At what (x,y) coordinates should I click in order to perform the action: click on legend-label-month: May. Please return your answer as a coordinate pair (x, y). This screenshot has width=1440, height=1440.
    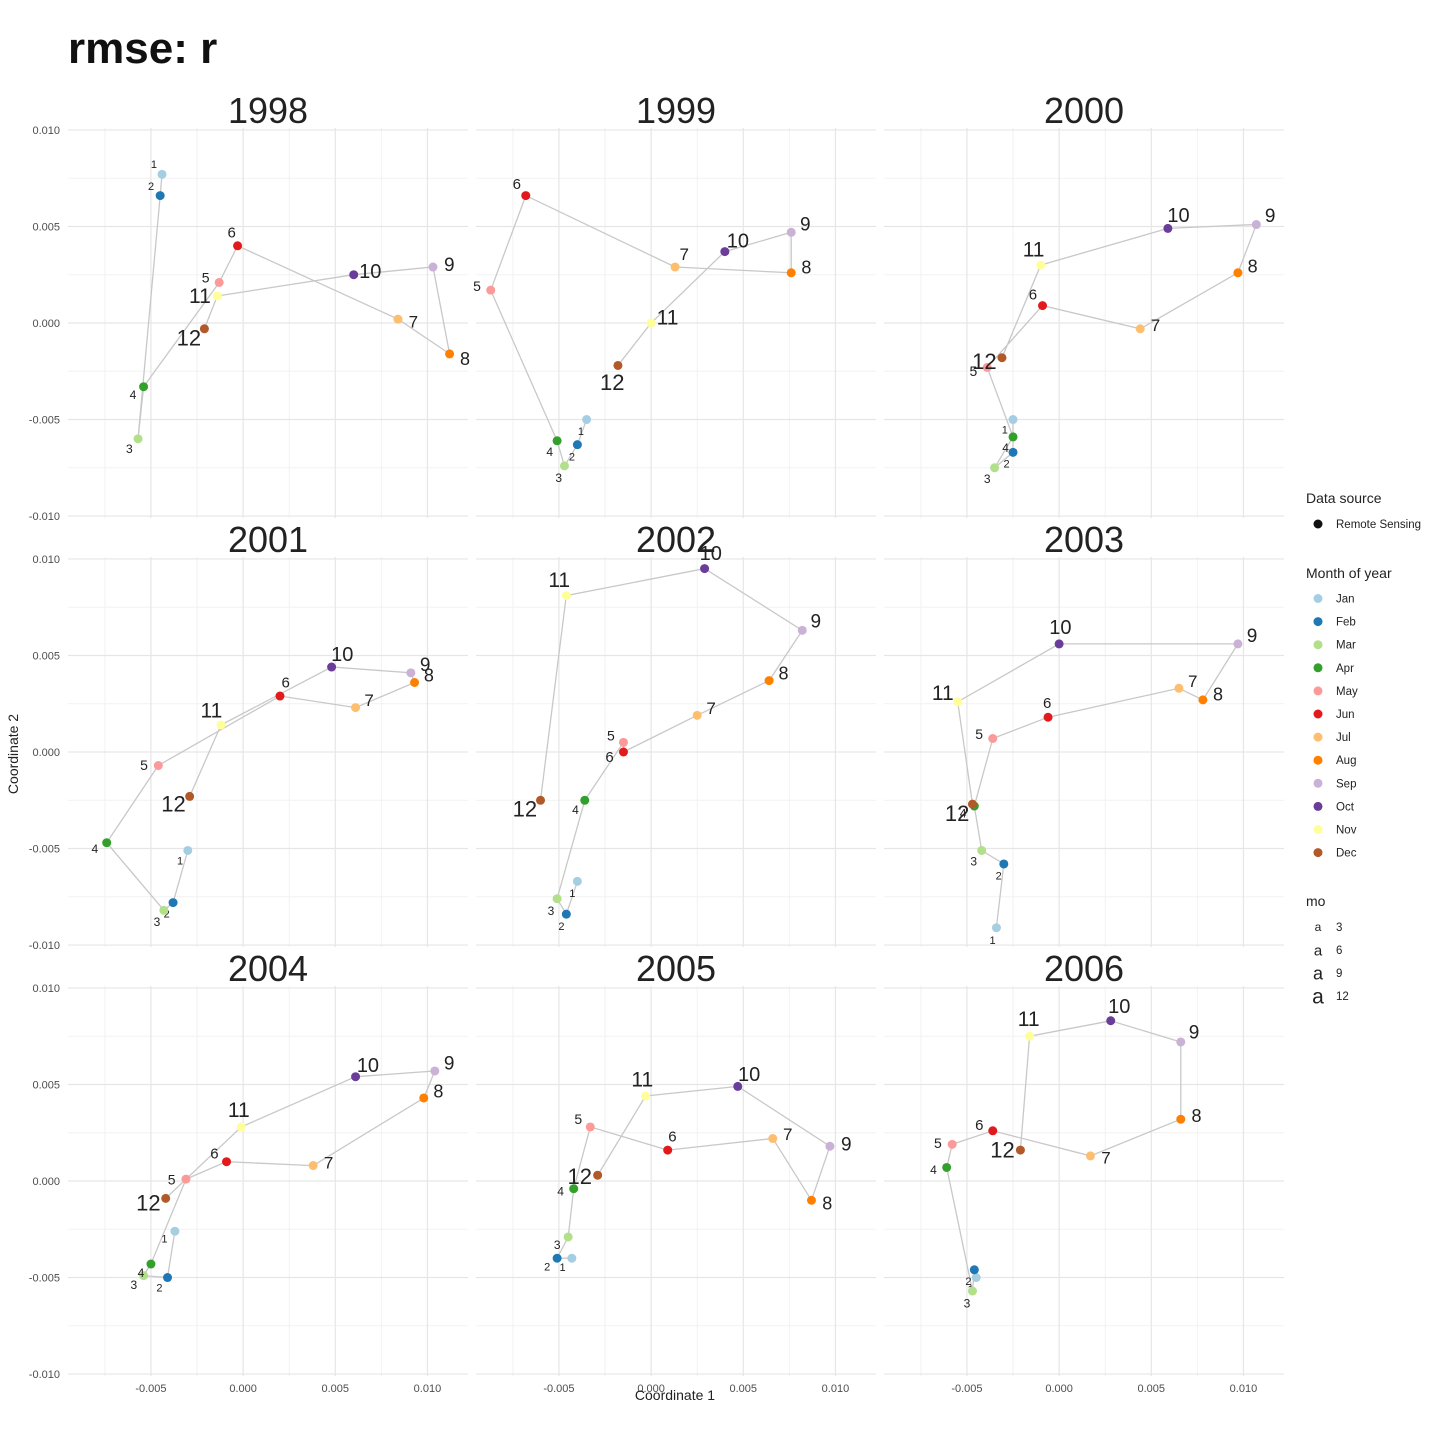
    Looking at the image, I should click on (1347, 692).